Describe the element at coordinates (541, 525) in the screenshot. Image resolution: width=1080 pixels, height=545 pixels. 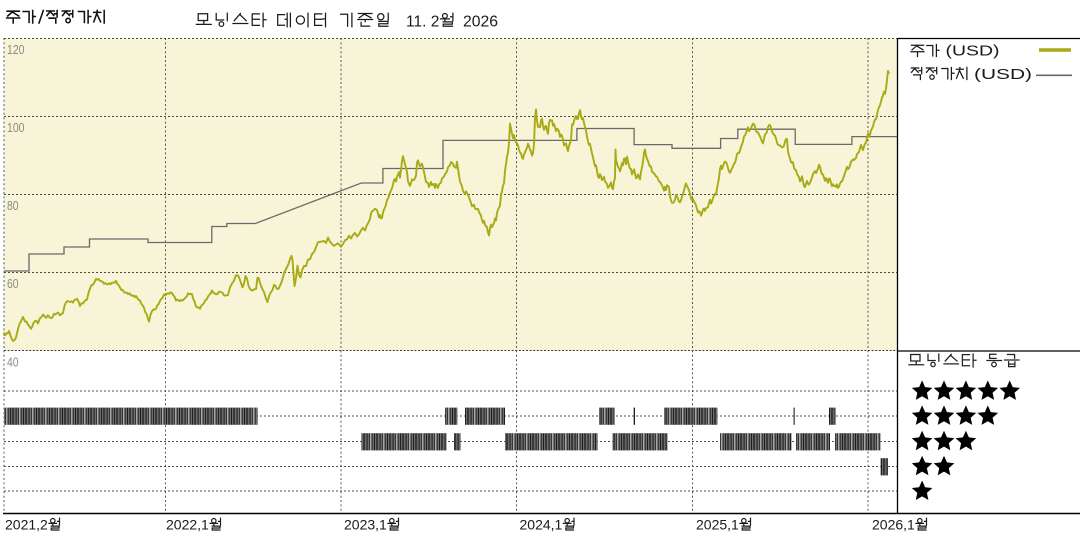
I see `svg-text: 2024,1` at that location.